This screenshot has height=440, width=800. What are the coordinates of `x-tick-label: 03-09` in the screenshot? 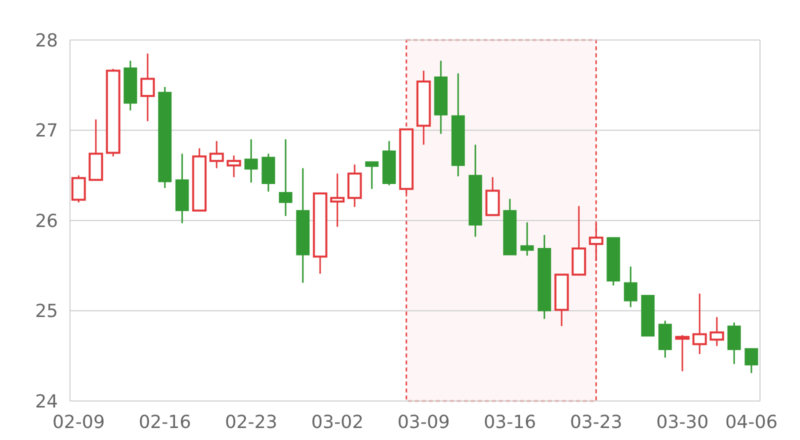 It's located at (423, 422).